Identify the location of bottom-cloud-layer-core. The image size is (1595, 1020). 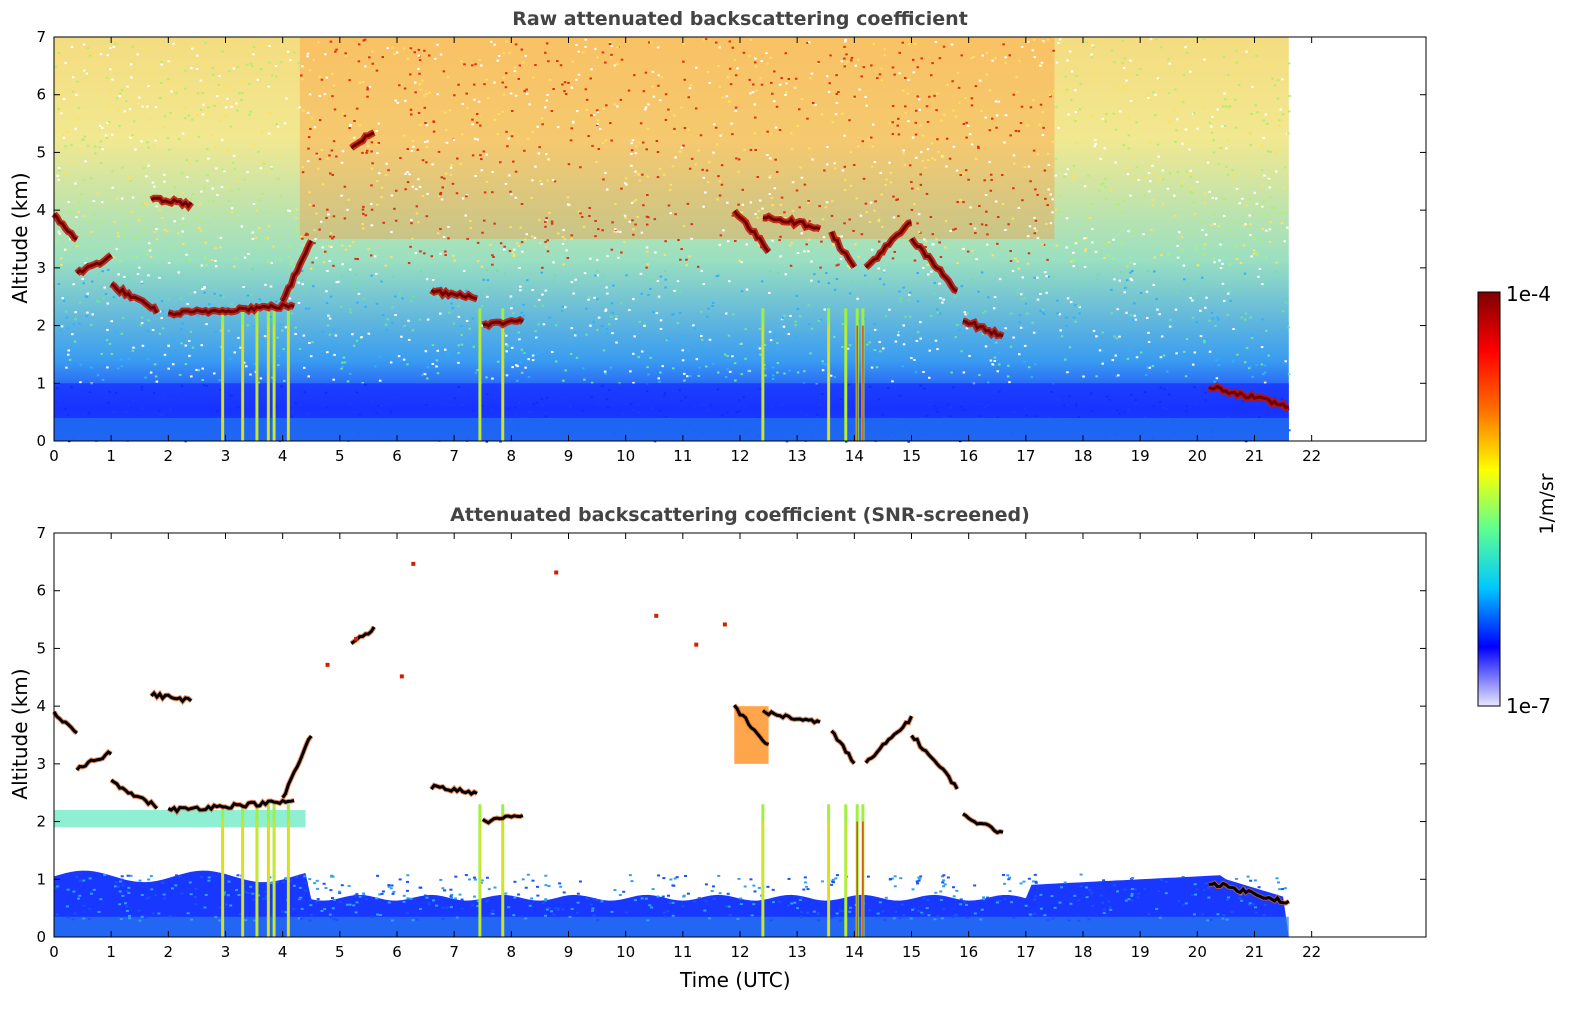
(934, 762).